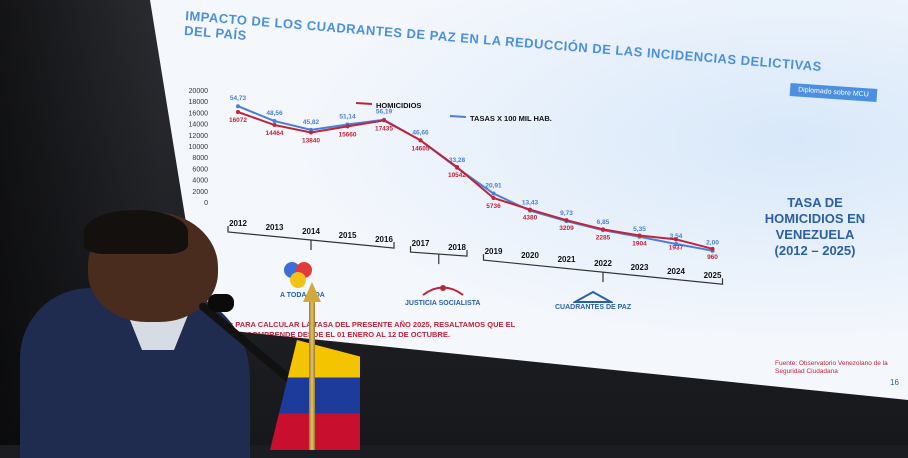  What do you see at coordinates (493, 206) in the screenshot?
I see `homicides-series-data-label: 5736` at bounding box center [493, 206].